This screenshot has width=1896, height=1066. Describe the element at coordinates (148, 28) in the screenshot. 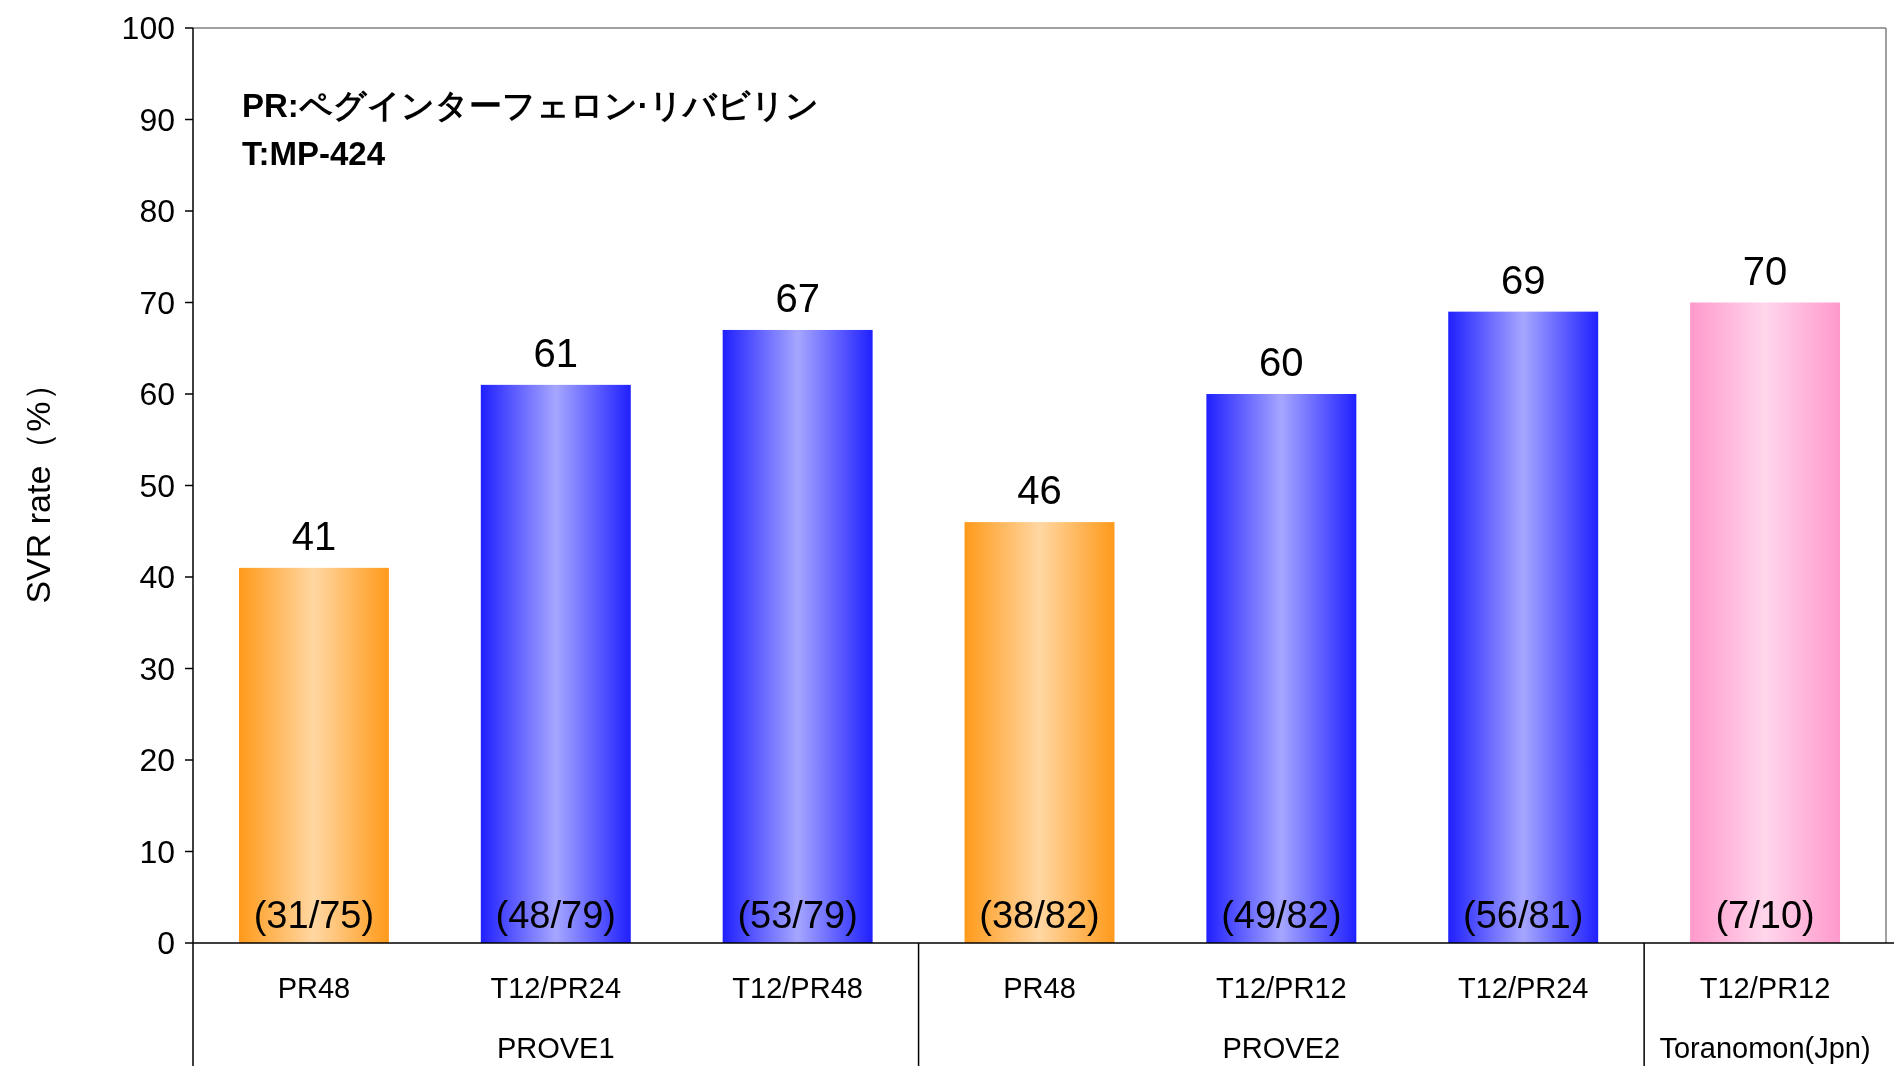

I see `y-tick-label: 100` at that location.